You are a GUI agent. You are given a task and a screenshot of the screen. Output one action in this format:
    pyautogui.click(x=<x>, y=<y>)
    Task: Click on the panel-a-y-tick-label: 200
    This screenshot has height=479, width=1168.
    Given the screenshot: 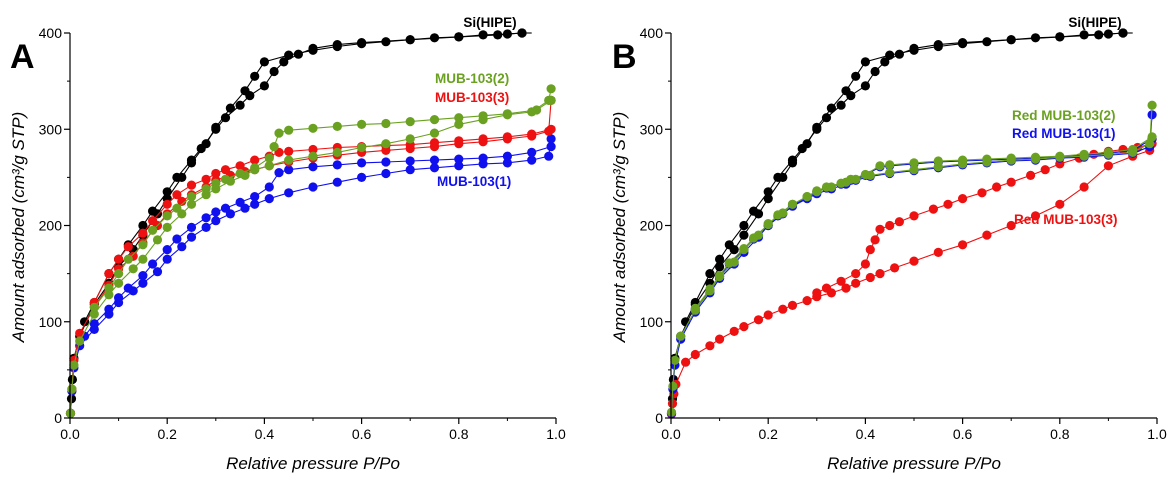 What is the action you would take?
    pyautogui.click(x=51, y=226)
    